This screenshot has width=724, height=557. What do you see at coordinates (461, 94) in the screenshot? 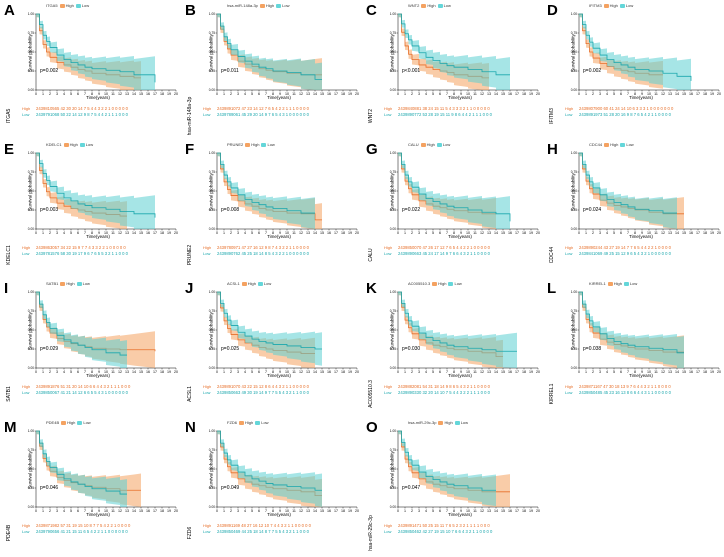
I see `x-tick-label: 9` at bounding box center [461, 94].